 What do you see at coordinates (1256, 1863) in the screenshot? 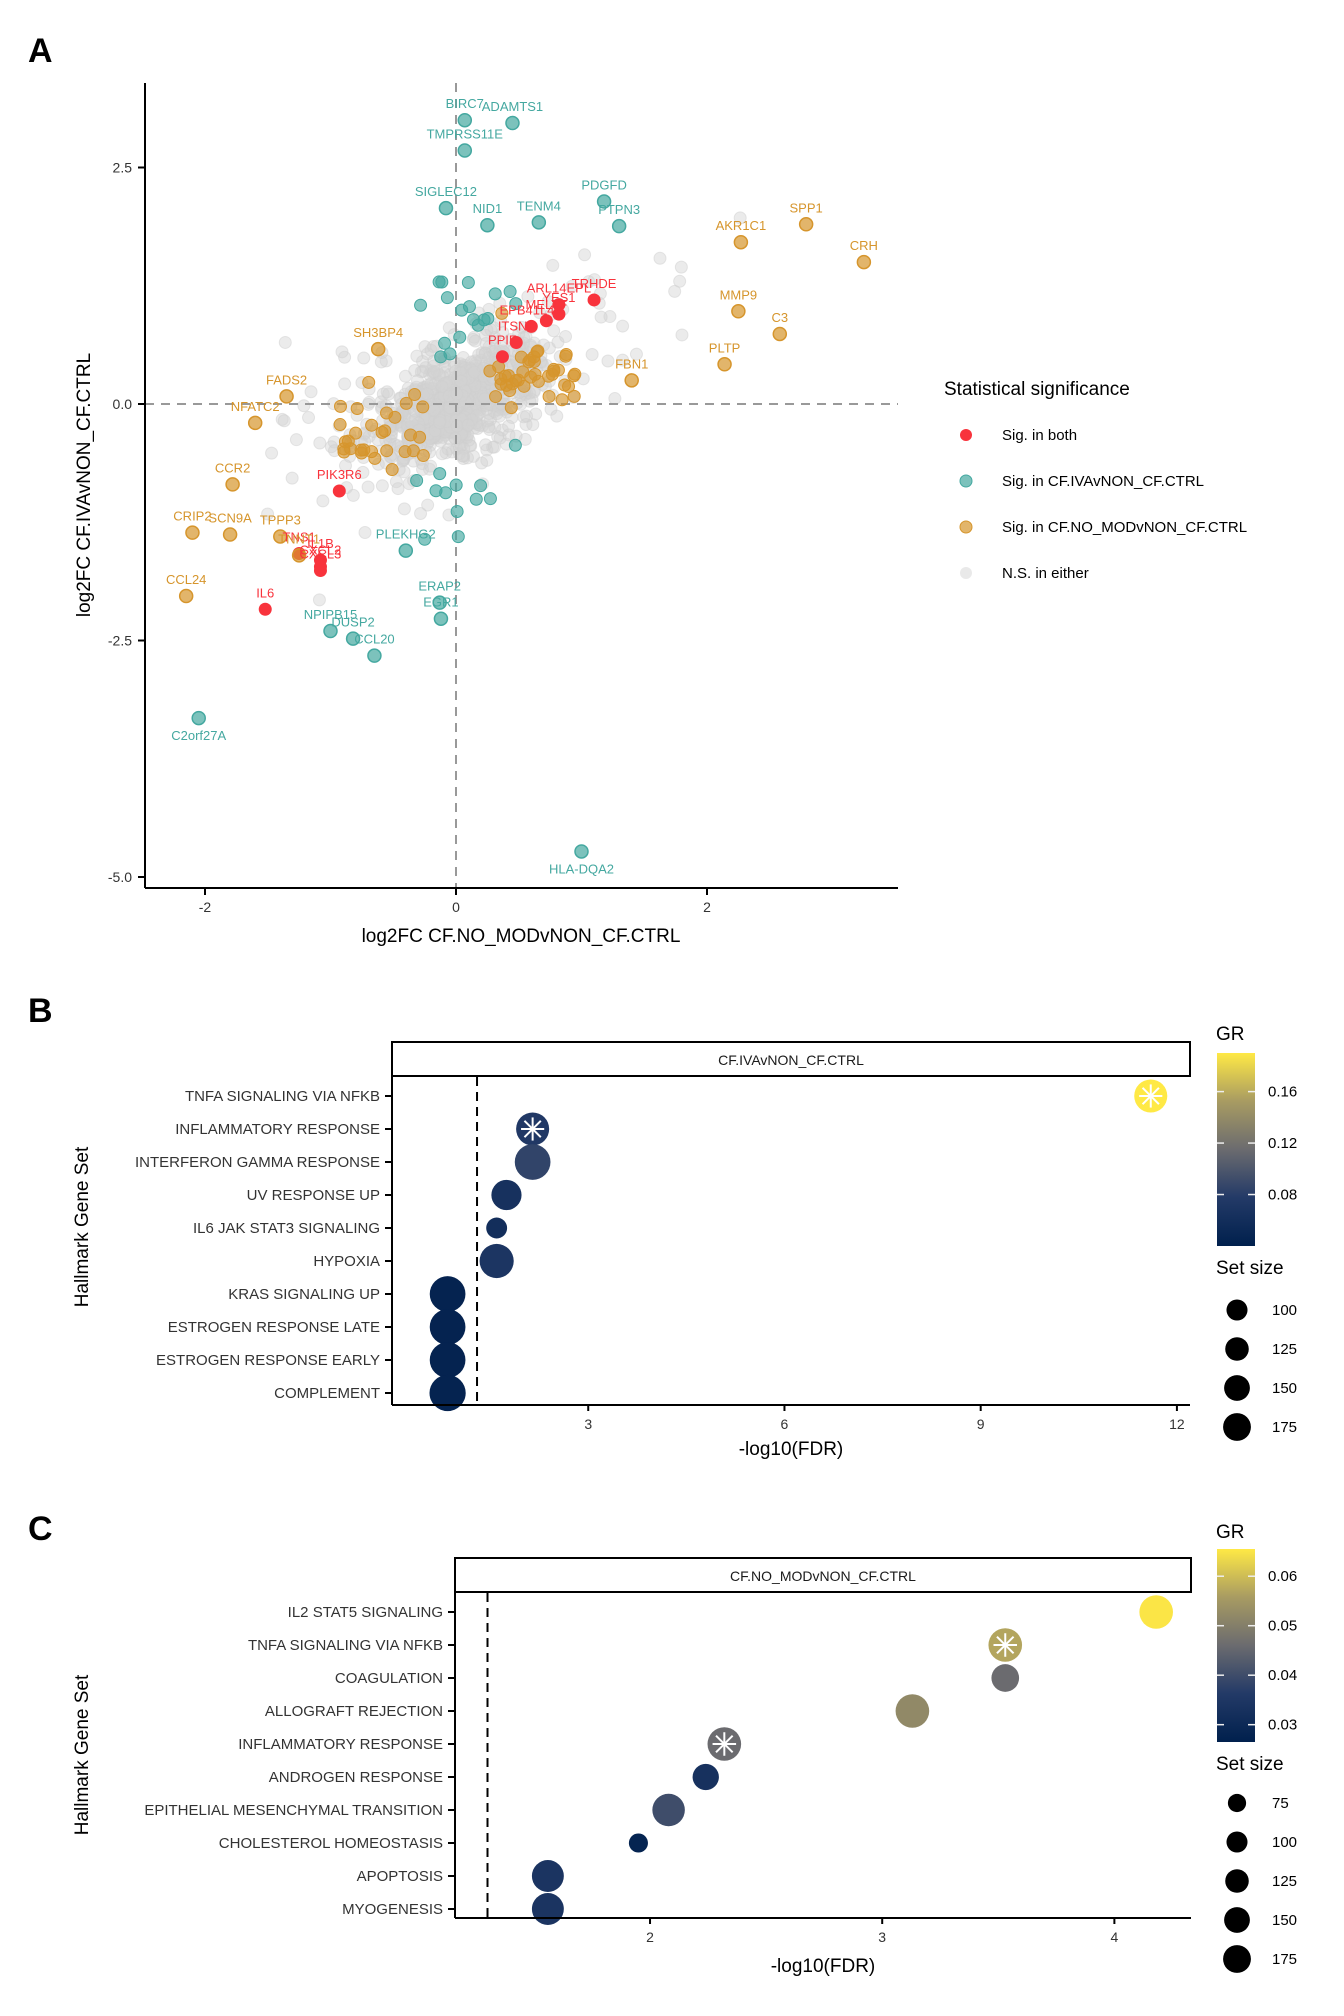
I see `set-size-legend: Set size 75 100 125 150 175` at bounding box center [1256, 1863].